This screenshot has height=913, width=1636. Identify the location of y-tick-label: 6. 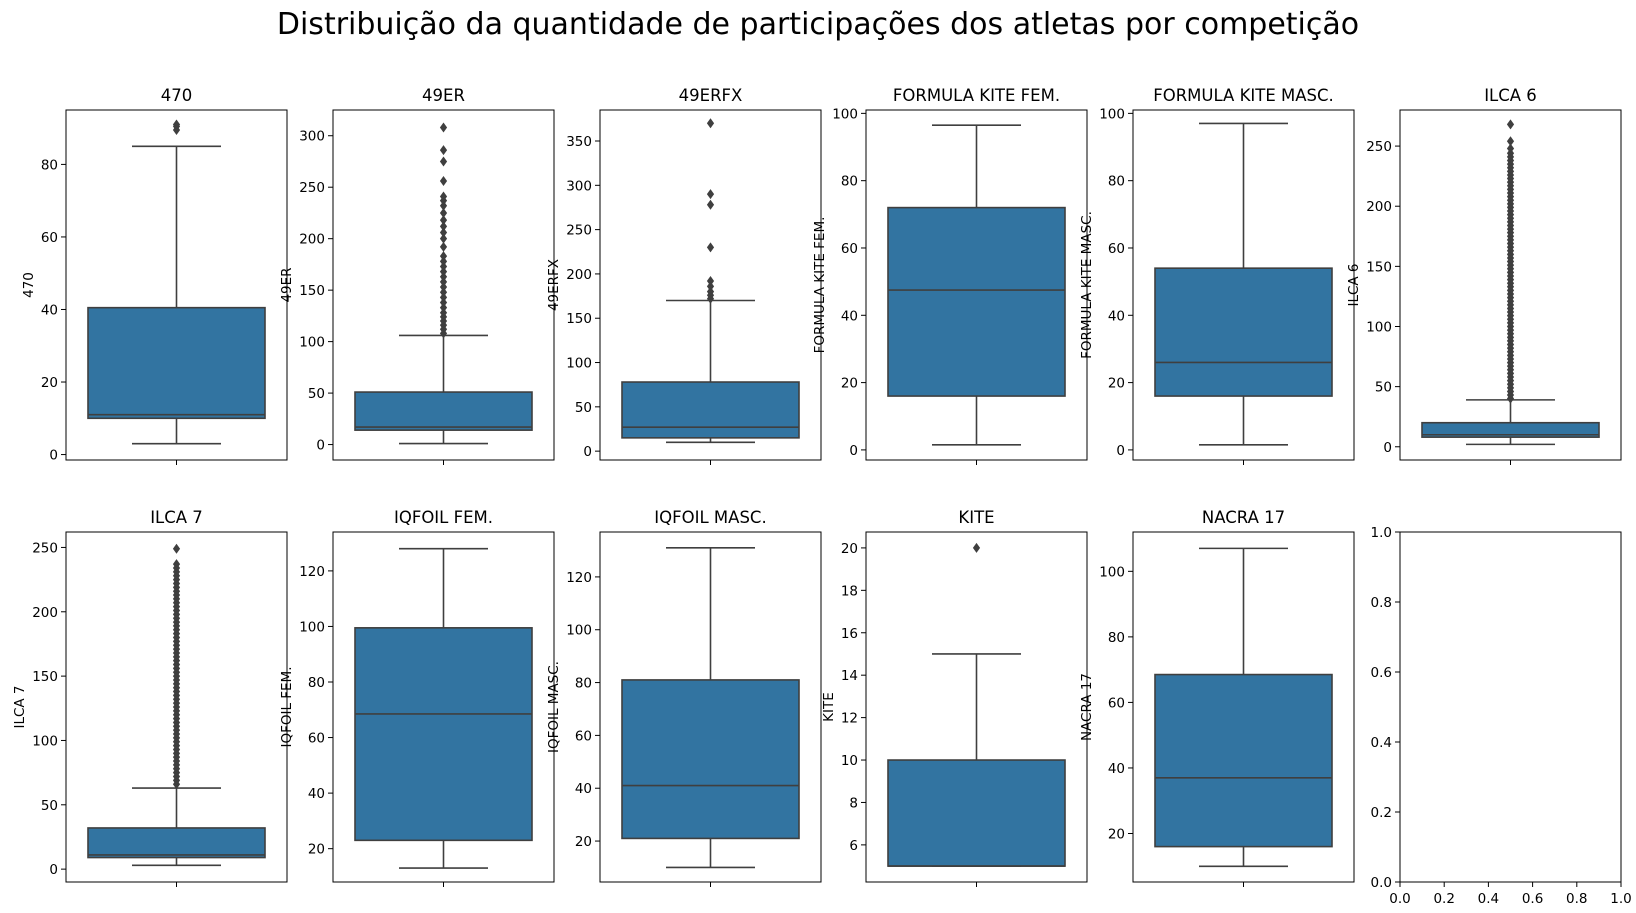
(853, 846).